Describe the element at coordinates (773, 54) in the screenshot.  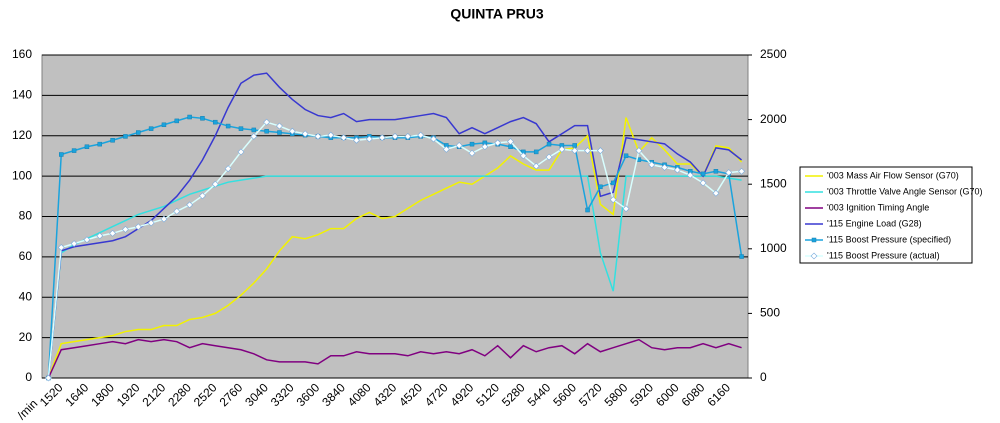
I see `y2-tick-label: 2500` at that location.